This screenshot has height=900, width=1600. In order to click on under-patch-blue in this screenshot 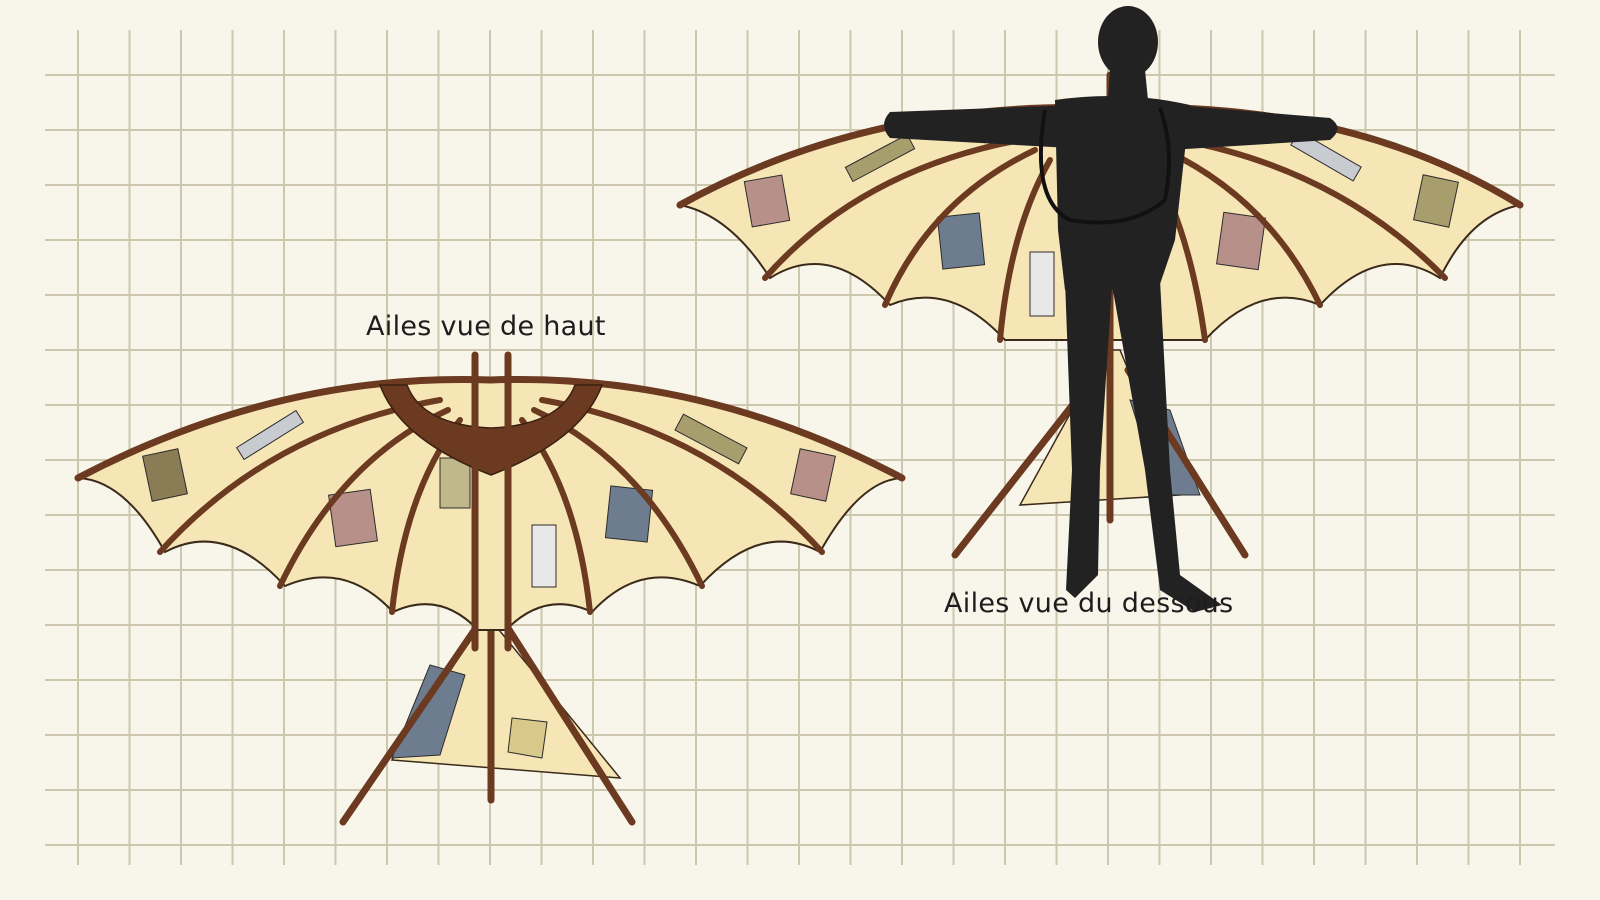, I will do `click(961, 241)`.